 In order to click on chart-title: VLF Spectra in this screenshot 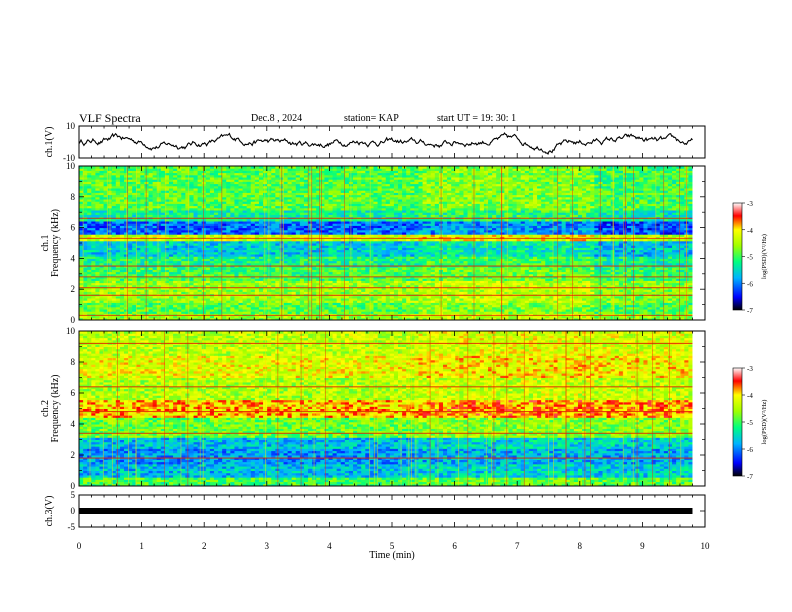, I will do `click(110, 118)`.